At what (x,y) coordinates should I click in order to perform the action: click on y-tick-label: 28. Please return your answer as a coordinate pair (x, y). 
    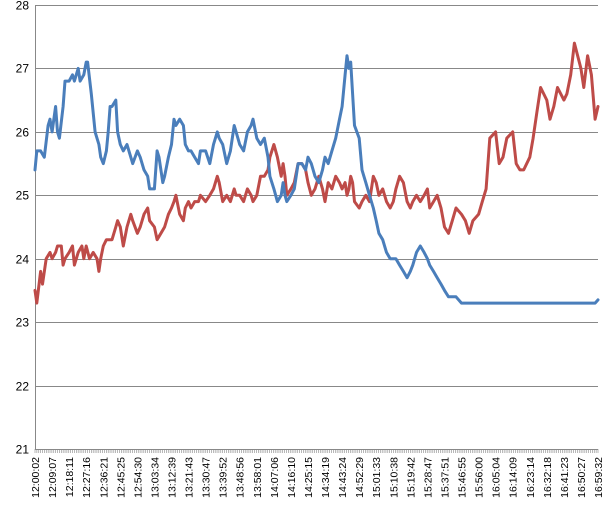
    Looking at the image, I should click on (23, 6).